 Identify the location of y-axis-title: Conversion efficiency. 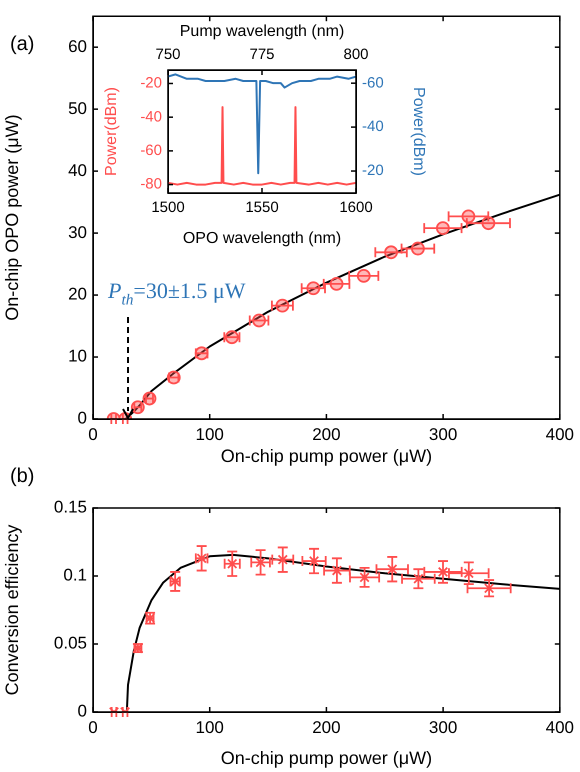
(12, 610).